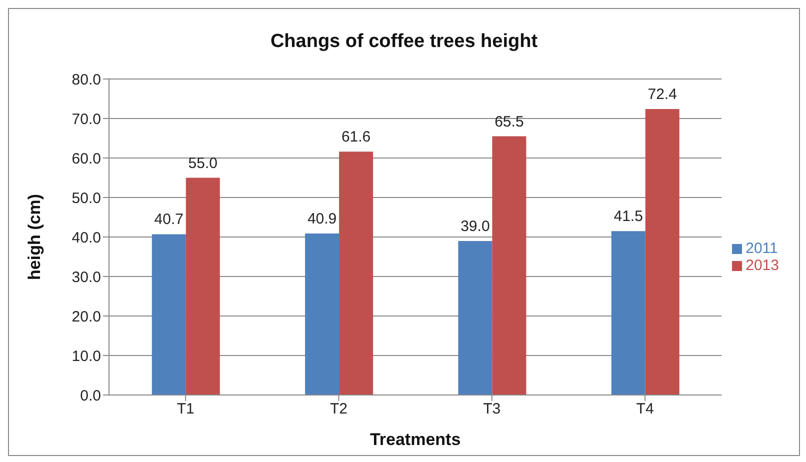  I want to click on x-tick-label: T2, so click(339, 409).